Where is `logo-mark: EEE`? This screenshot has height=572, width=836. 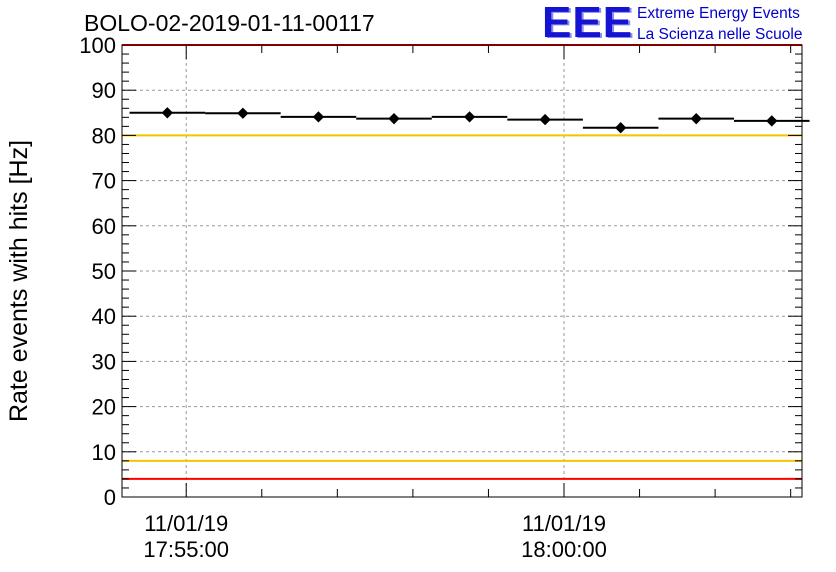
logo-mark: EEE is located at coordinates (588, 23).